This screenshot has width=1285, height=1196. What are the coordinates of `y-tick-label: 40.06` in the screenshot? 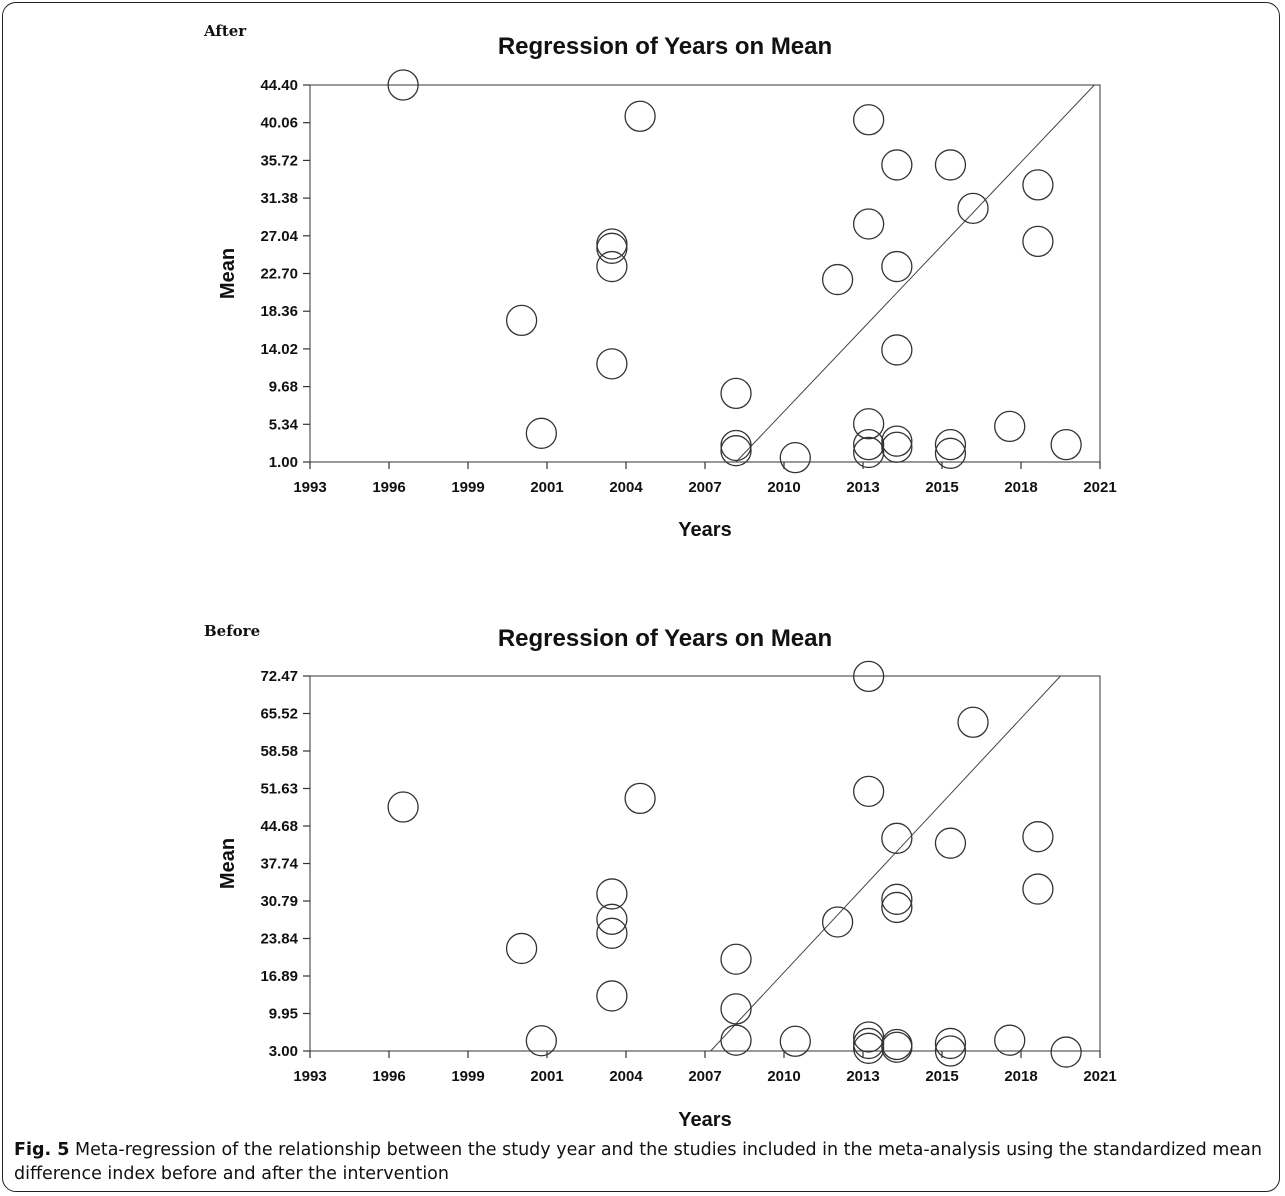 It's located at (279, 123).